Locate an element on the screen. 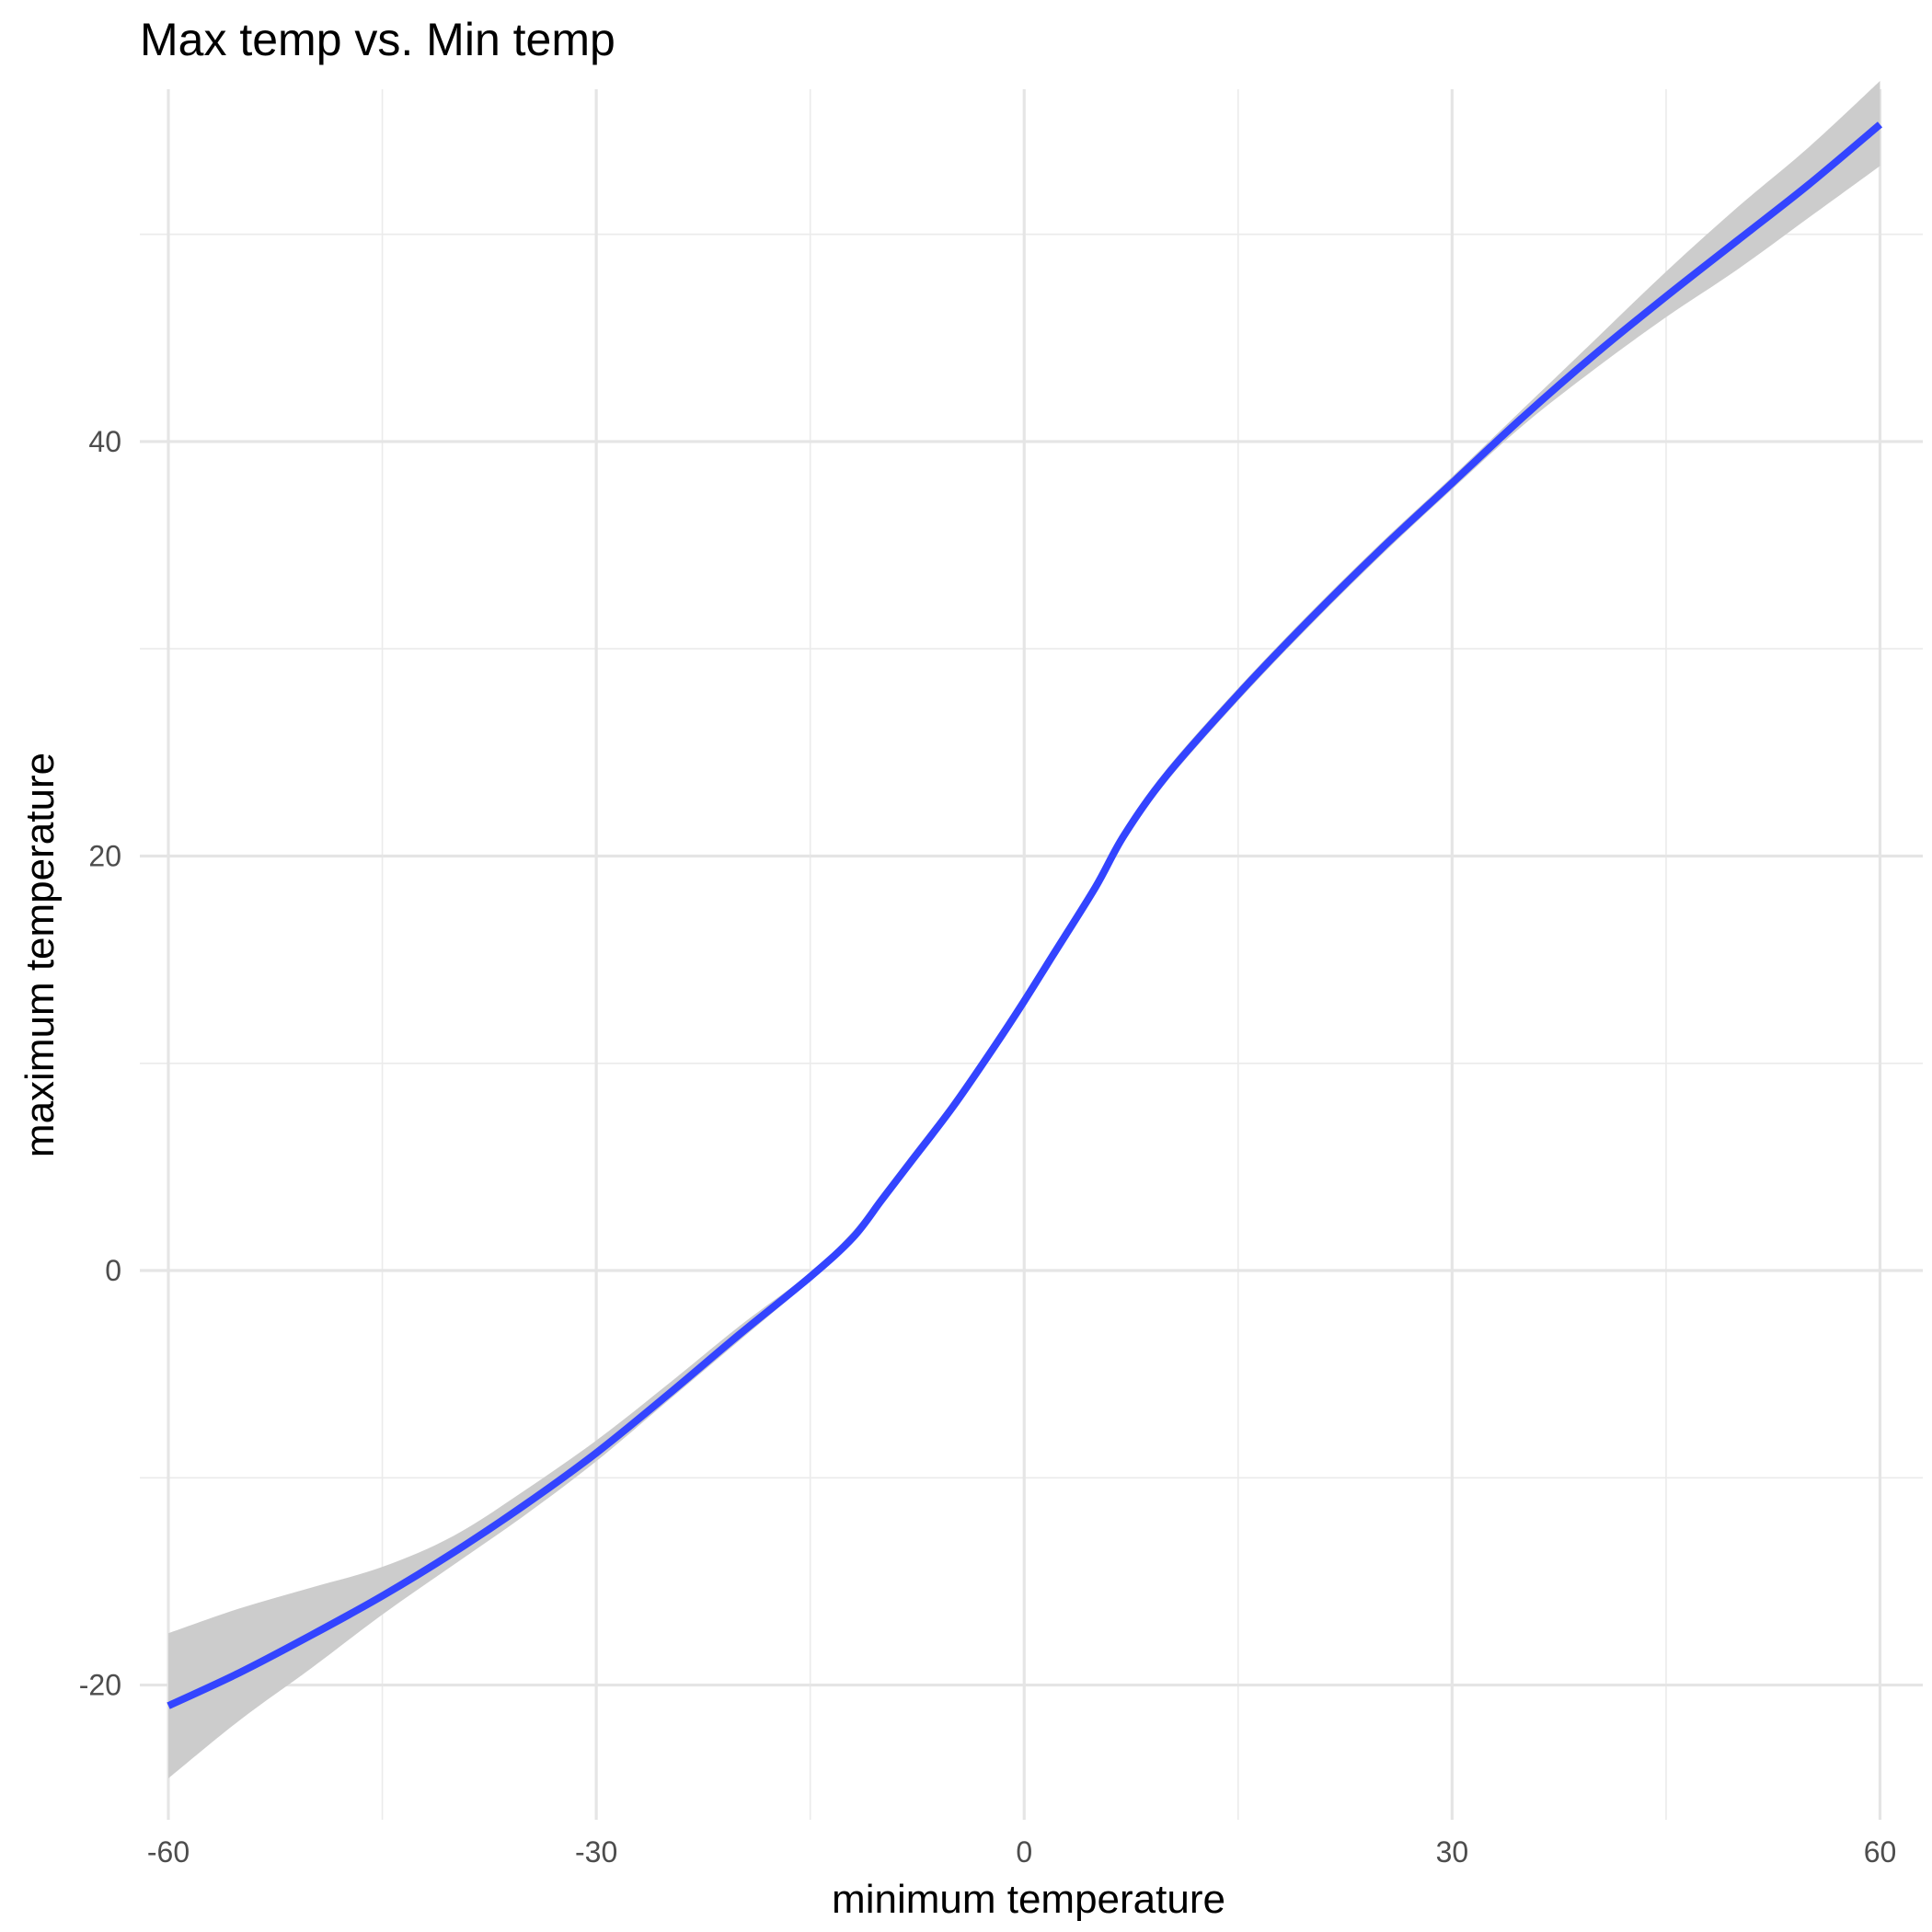  x-tick-label: 60 is located at coordinates (1880, 1852).